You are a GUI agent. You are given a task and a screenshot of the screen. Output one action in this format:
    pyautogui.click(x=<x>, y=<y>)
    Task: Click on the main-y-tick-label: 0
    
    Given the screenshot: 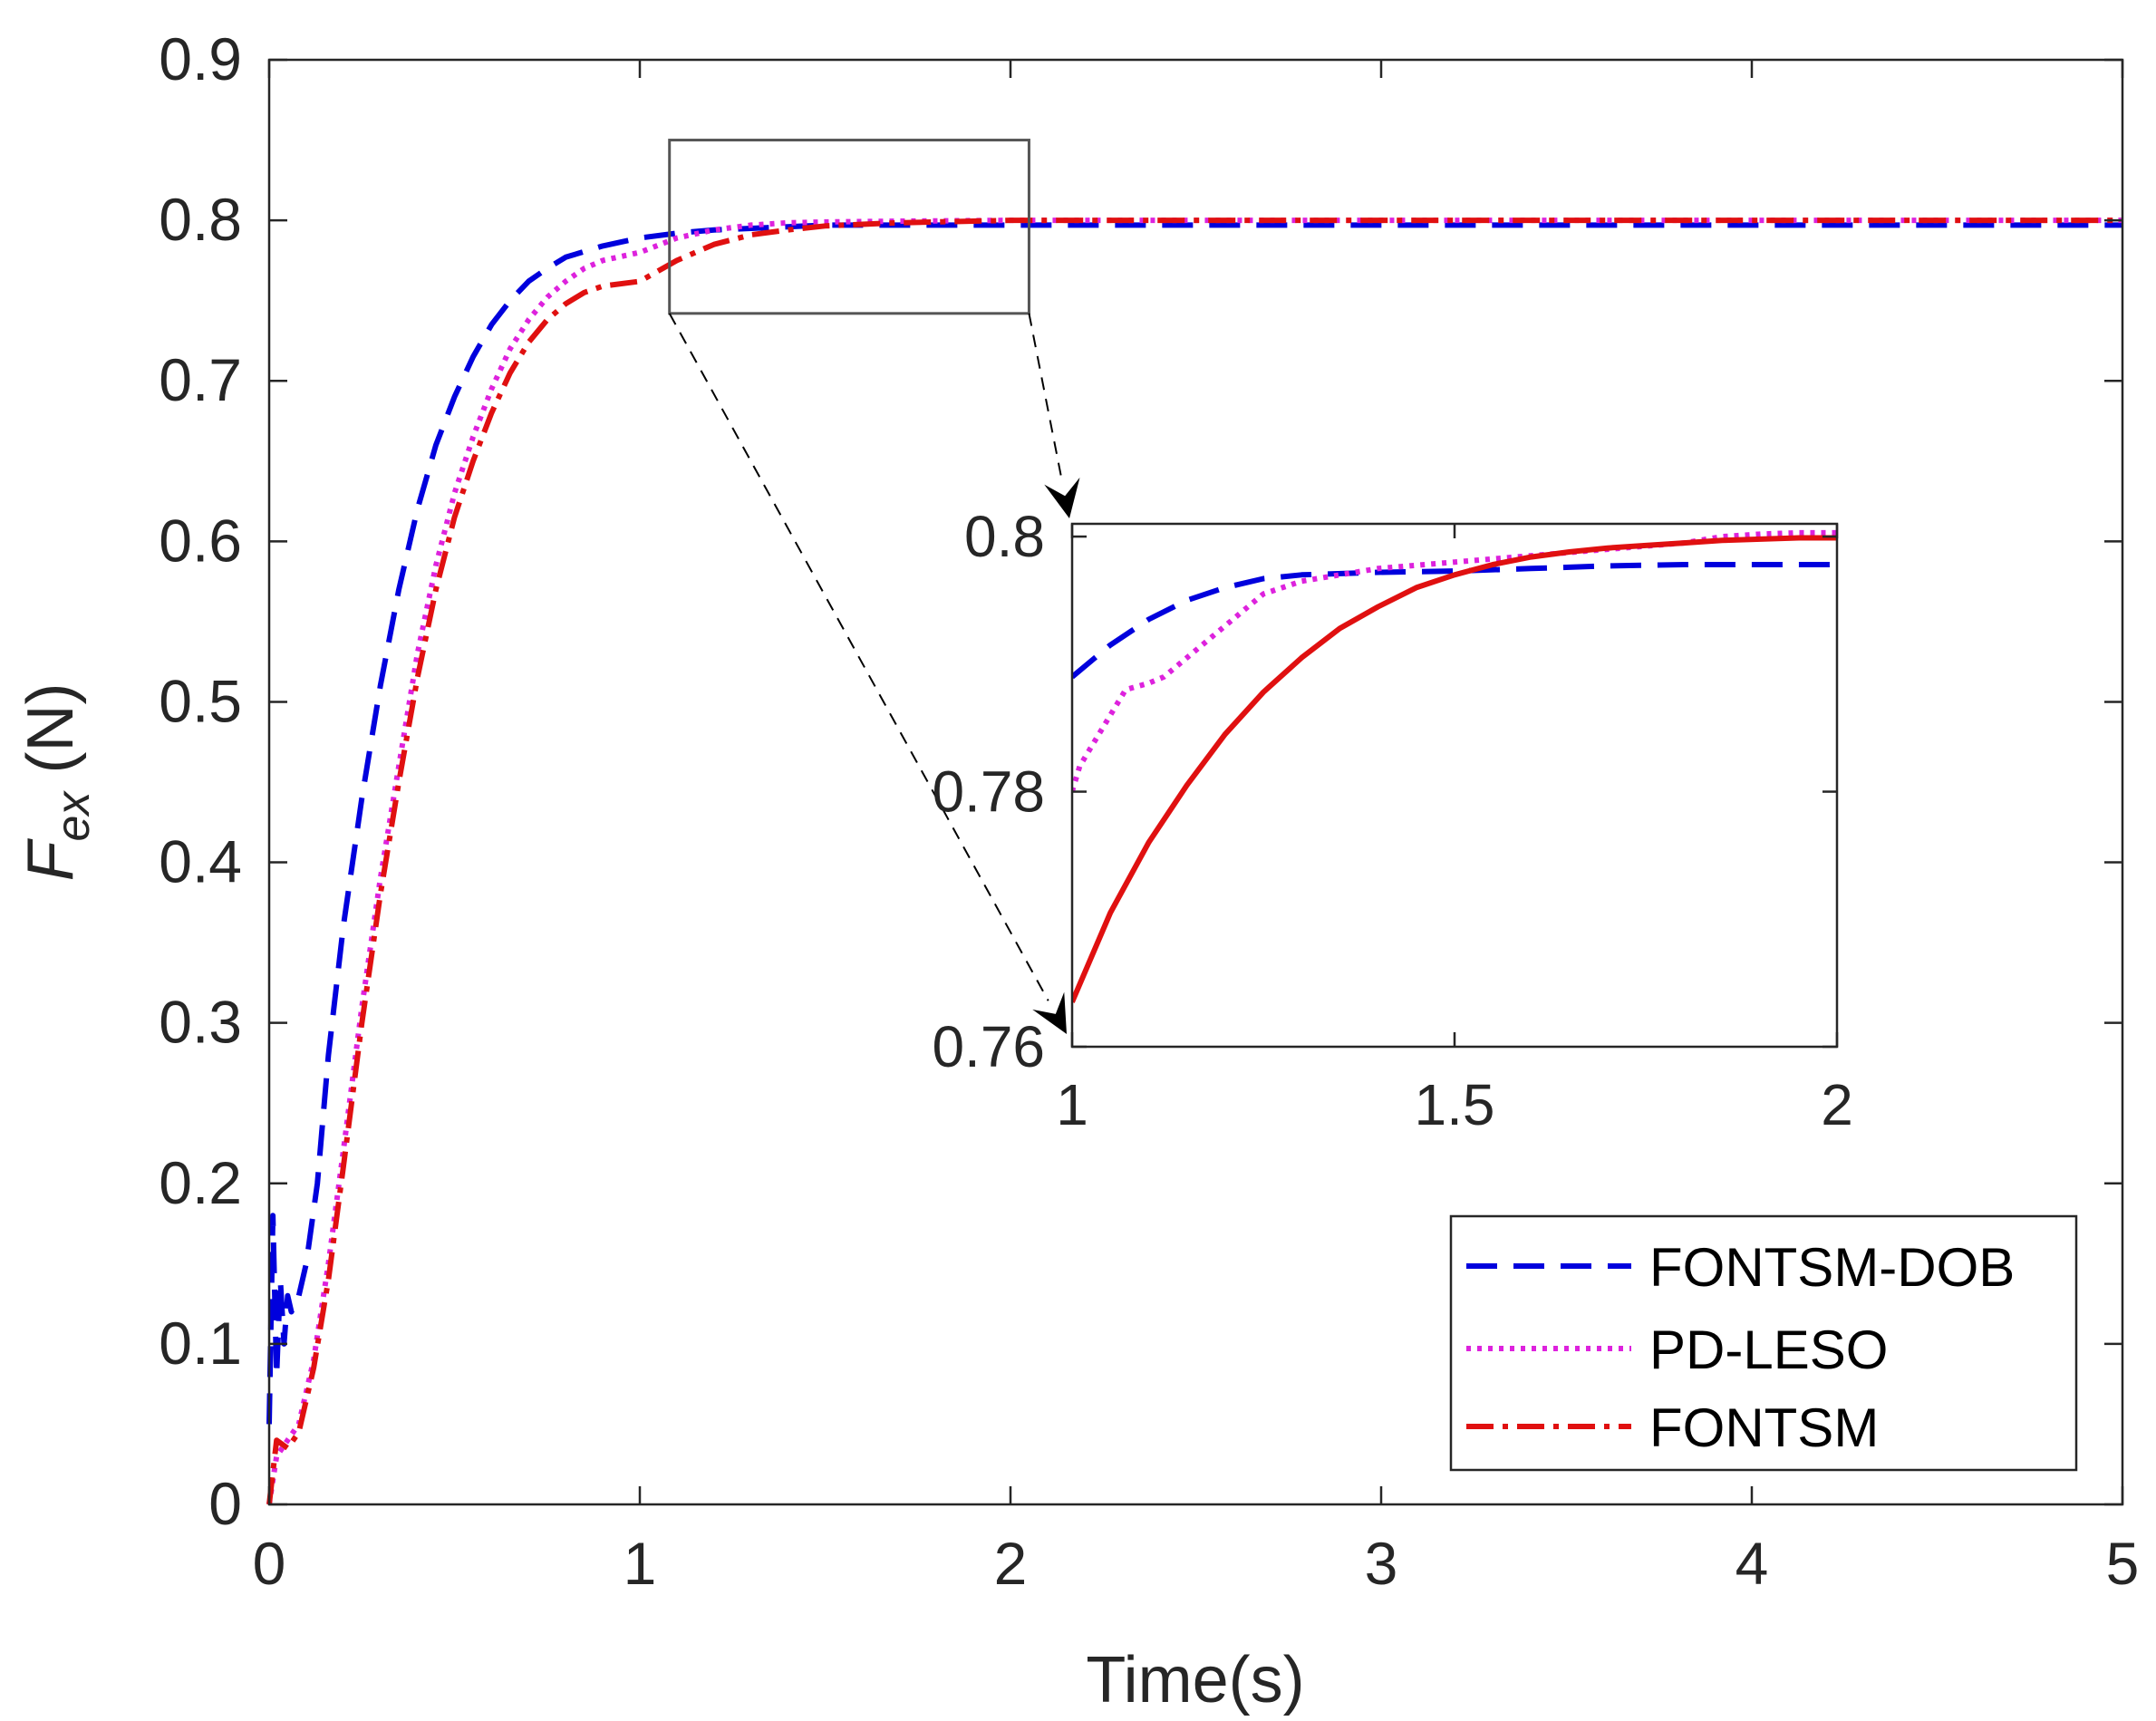 What is the action you would take?
    pyautogui.click(x=225, y=1504)
    